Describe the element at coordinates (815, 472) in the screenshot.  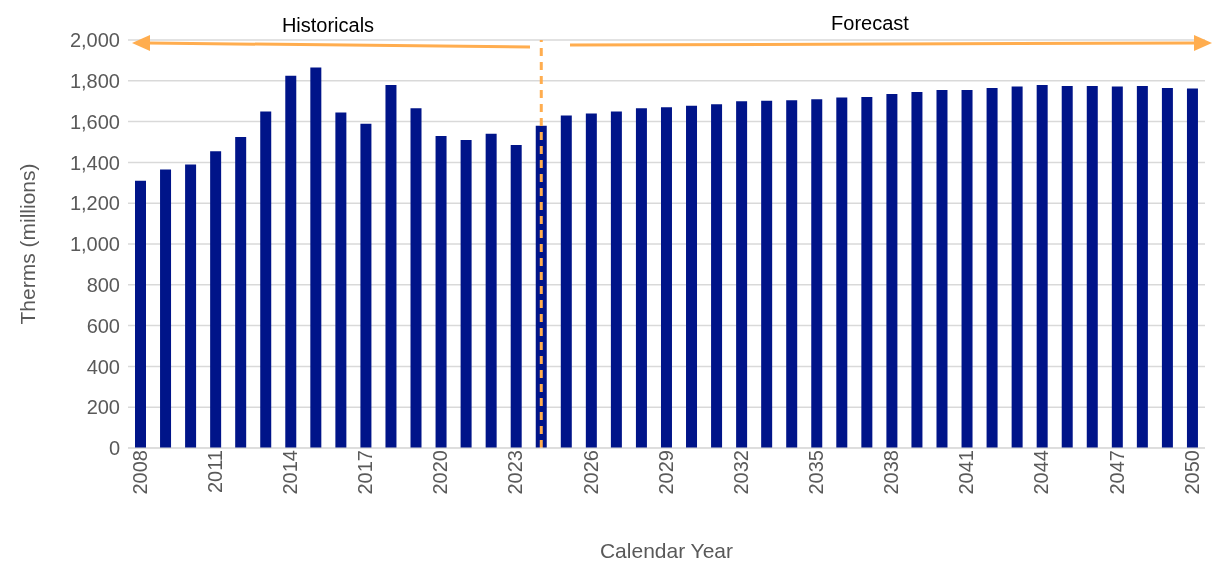
I see `x-tick-label: 2035` at that location.